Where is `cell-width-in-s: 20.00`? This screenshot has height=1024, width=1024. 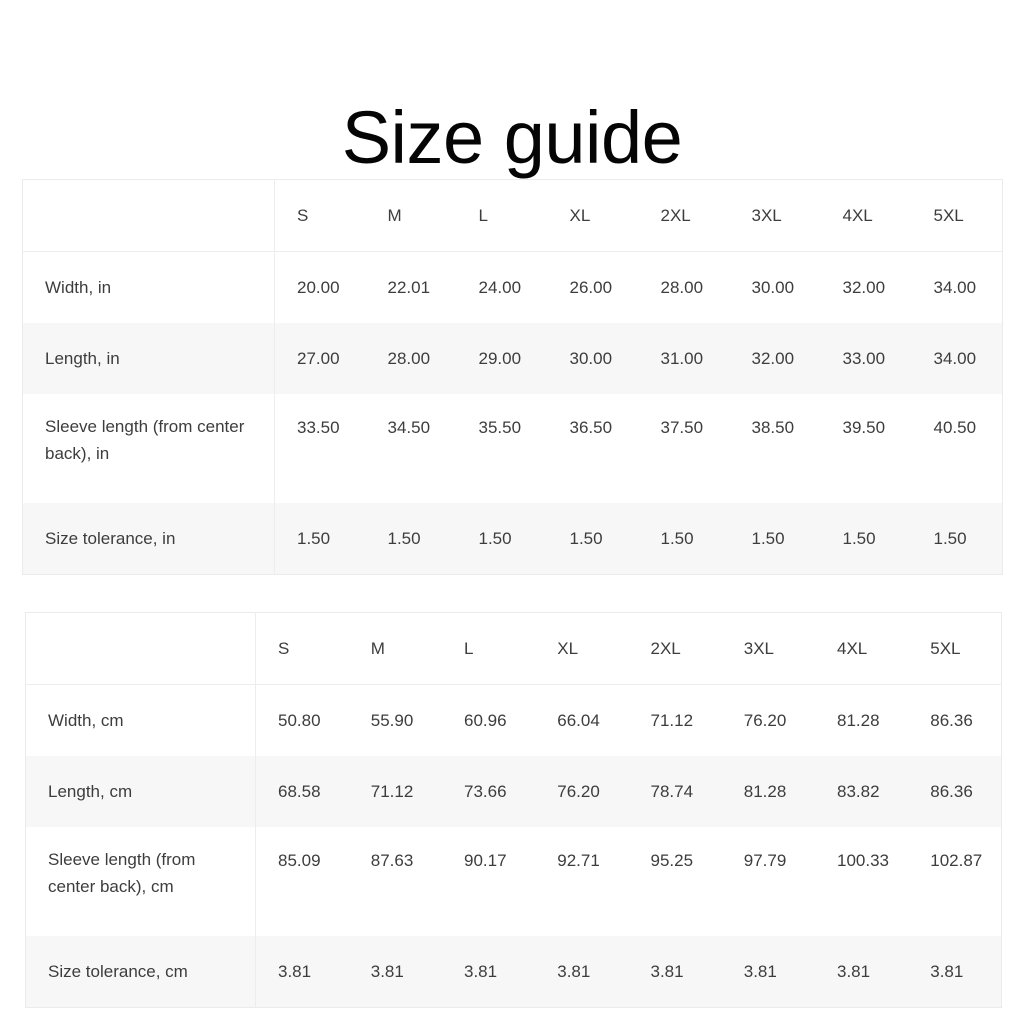 cell-width-in-s: 20.00 is located at coordinates (318, 287).